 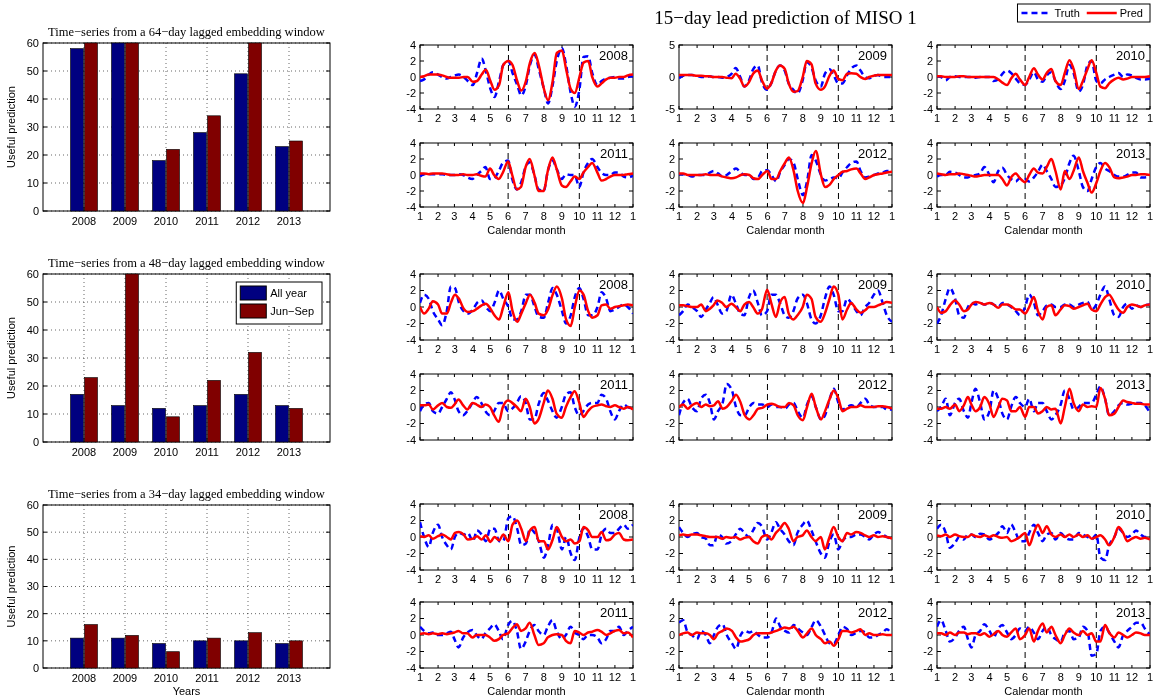 I want to click on y-tick-label: 5, so click(x=671, y=44).